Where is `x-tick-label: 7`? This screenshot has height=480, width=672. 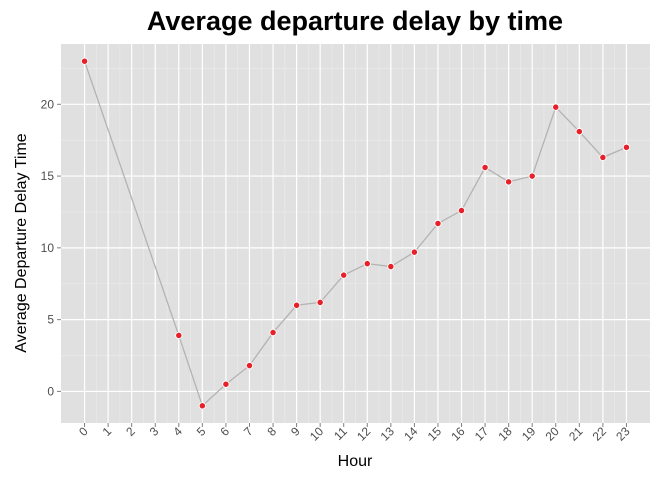 x-tick-label: 7 is located at coordinates (248, 431).